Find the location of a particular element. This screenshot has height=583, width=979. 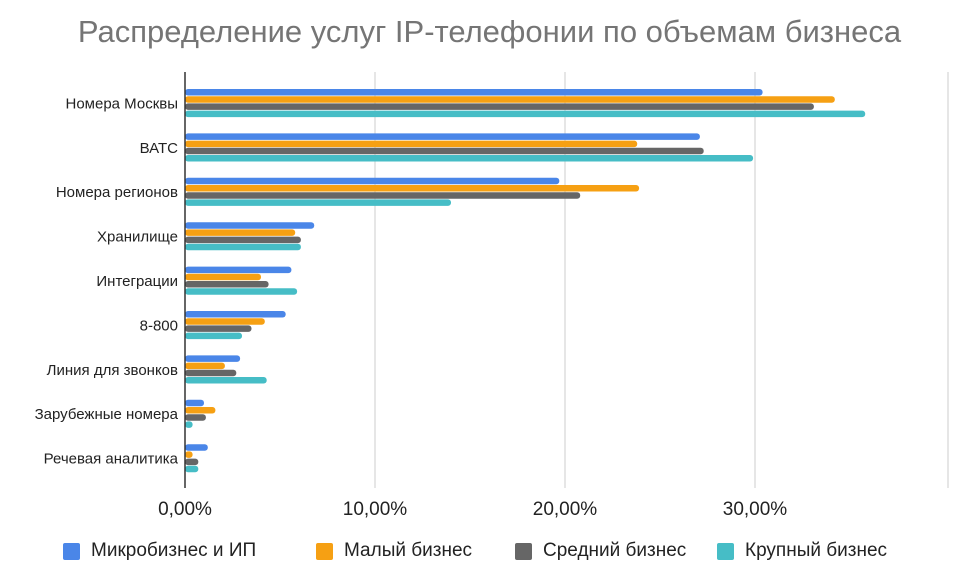

category-label-2: Номера регионов is located at coordinates (117, 192).